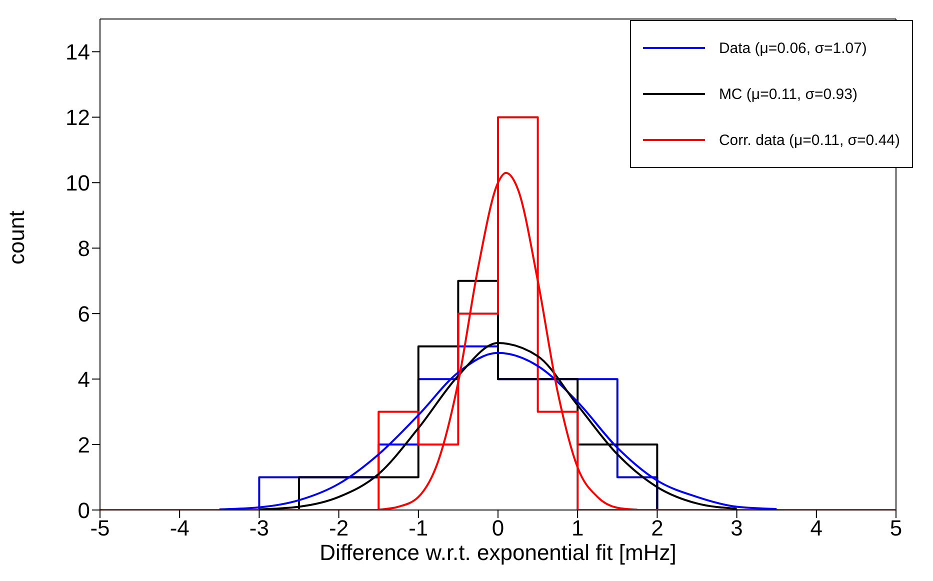 The height and width of the screenshot is (581, 933). What do you see at coordinates (657, 528) in the screenshot?
I see `x-tick-label: 2` at bounding box center [657, 528].